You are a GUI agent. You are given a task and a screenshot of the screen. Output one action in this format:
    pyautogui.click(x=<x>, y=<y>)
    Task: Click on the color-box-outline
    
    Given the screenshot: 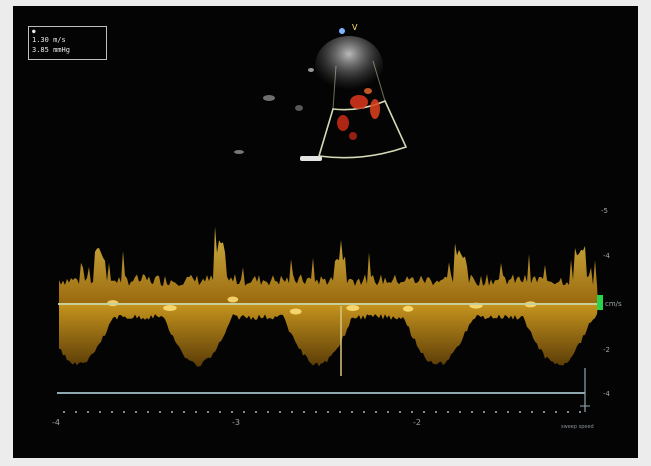 What is the action you would take?
    pyautogui.click(x=362, y=129)
    